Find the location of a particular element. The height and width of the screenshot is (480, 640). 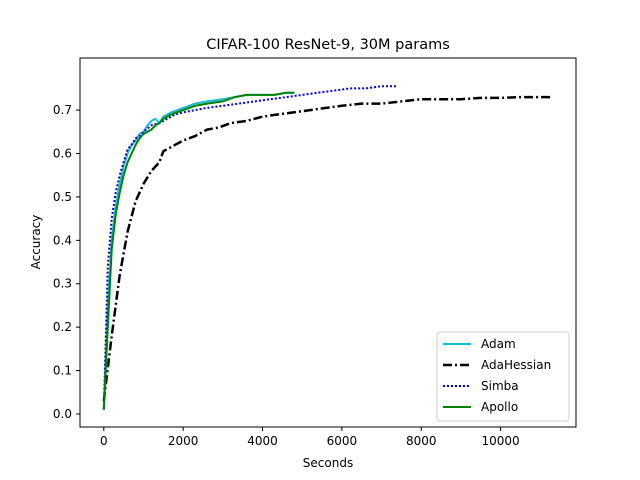

x-tick-label: 0 is located at coordinates (104, 441).